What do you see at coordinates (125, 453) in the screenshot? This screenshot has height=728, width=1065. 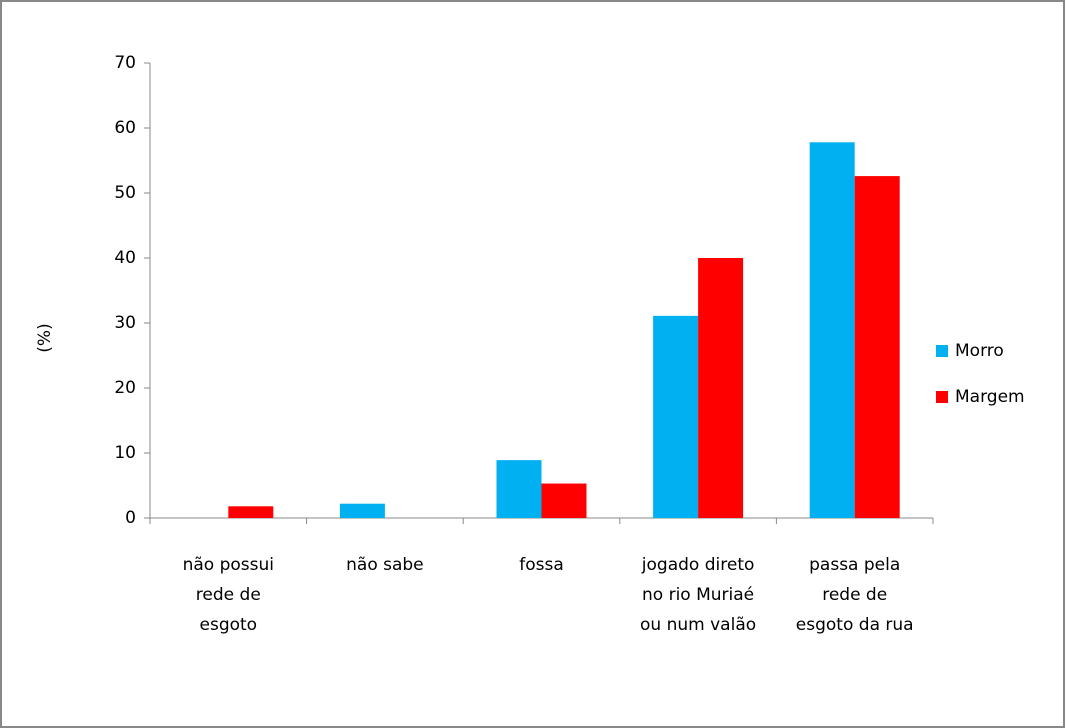 I see `y-tick-label: 10` at bounding box center [125, 453].